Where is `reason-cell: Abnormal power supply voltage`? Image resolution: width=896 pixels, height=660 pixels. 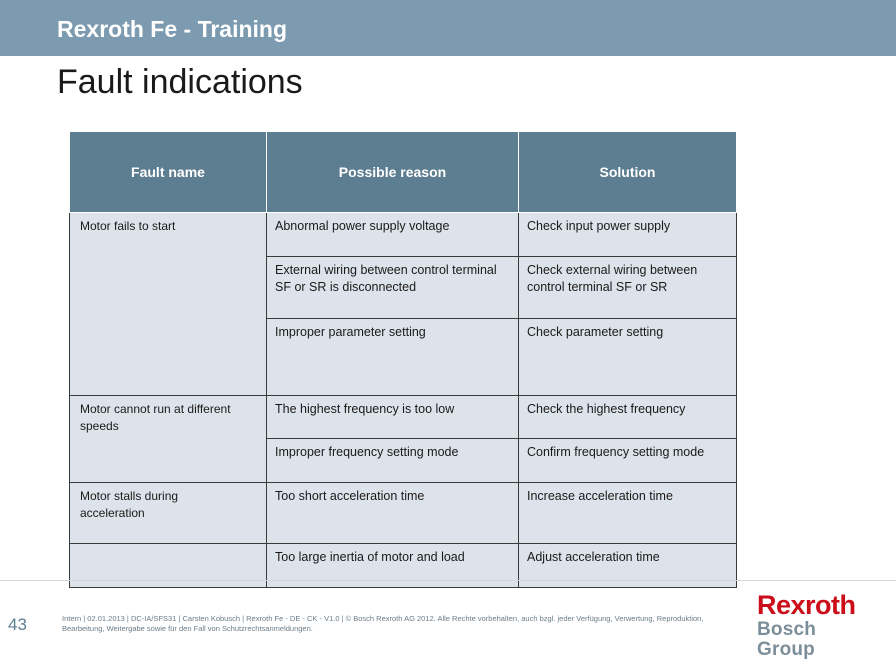 reason-cell: Abnormal power supply voltage is located at coordinates (392, 234).